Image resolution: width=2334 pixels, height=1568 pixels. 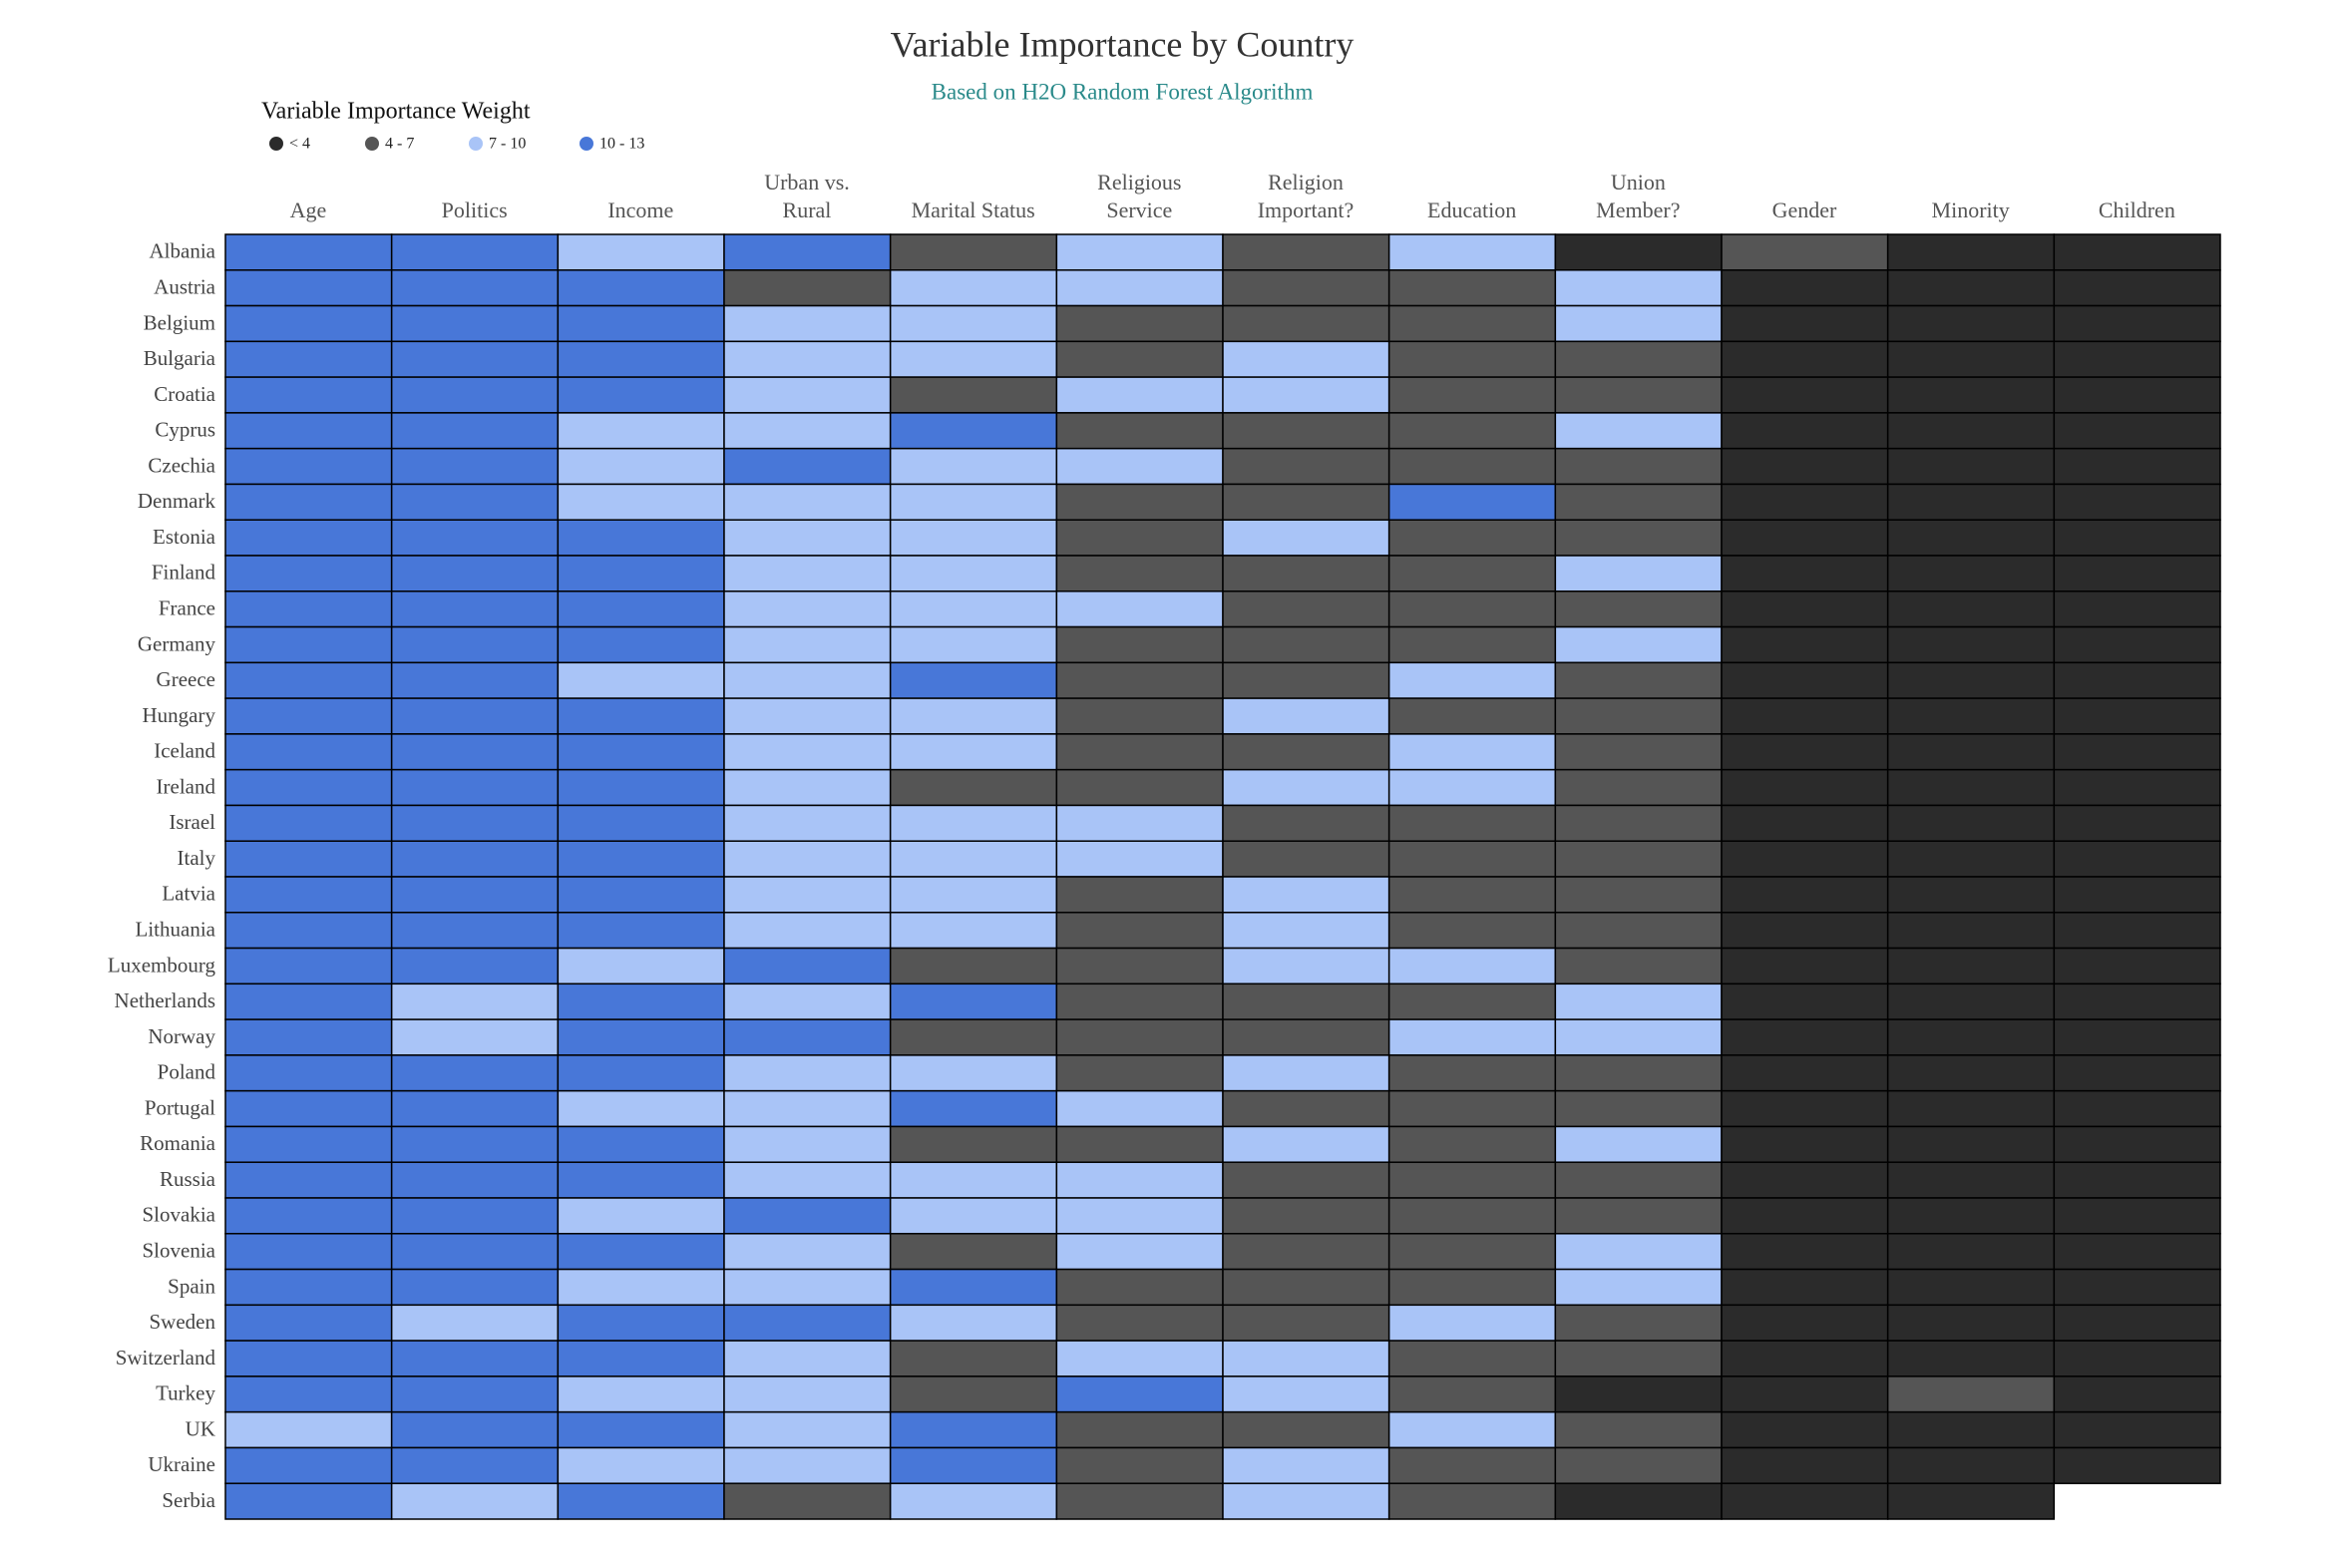 I want to click on column-header: Religious Service, so click(x=1139, y=196).